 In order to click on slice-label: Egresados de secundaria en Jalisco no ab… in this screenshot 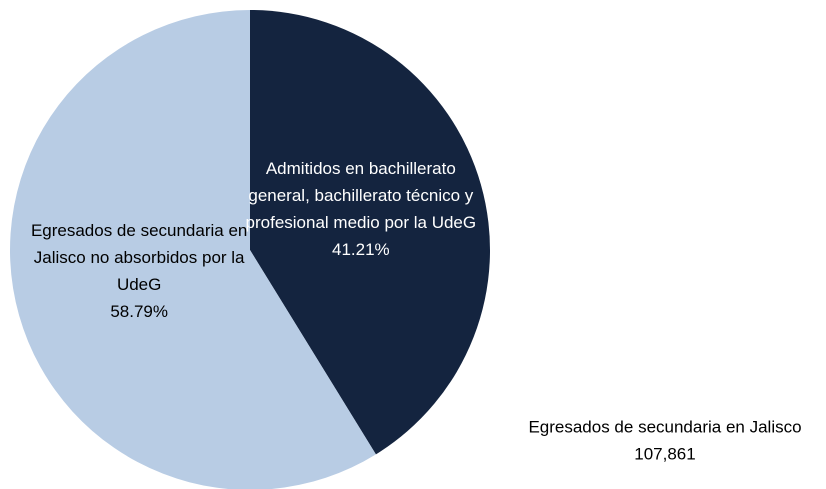, I will do `click(139, 271)`.